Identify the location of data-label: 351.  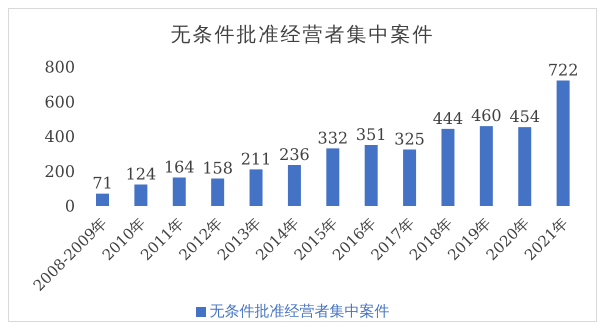
(371, 134).